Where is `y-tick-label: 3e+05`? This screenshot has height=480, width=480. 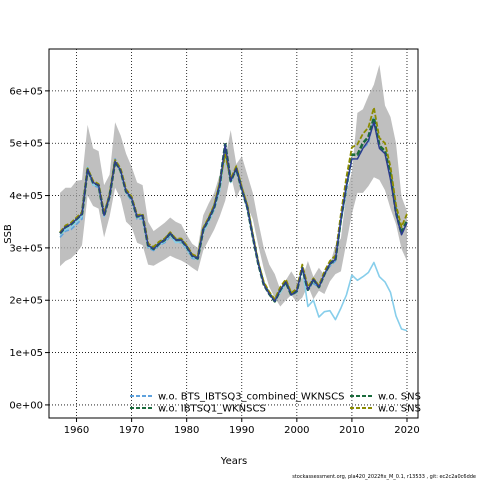
y-tick-label: 3e+05 is located at coordinates (26, 248).